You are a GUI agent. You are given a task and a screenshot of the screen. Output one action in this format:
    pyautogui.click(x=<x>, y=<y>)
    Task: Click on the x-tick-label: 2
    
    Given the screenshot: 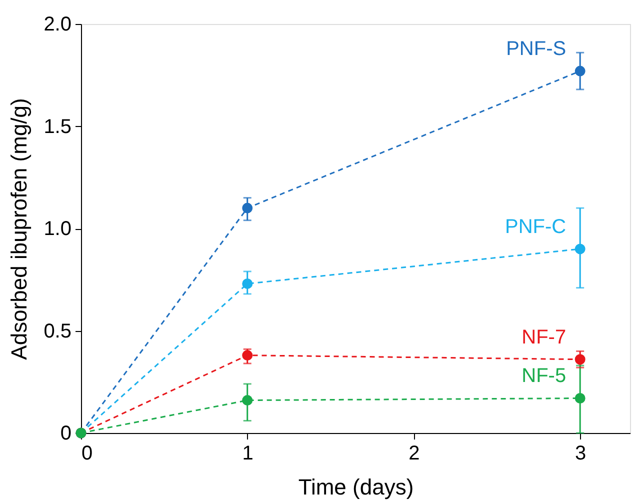 What is the action you would take?
    pyautogui.click(x=414, y=453)
    